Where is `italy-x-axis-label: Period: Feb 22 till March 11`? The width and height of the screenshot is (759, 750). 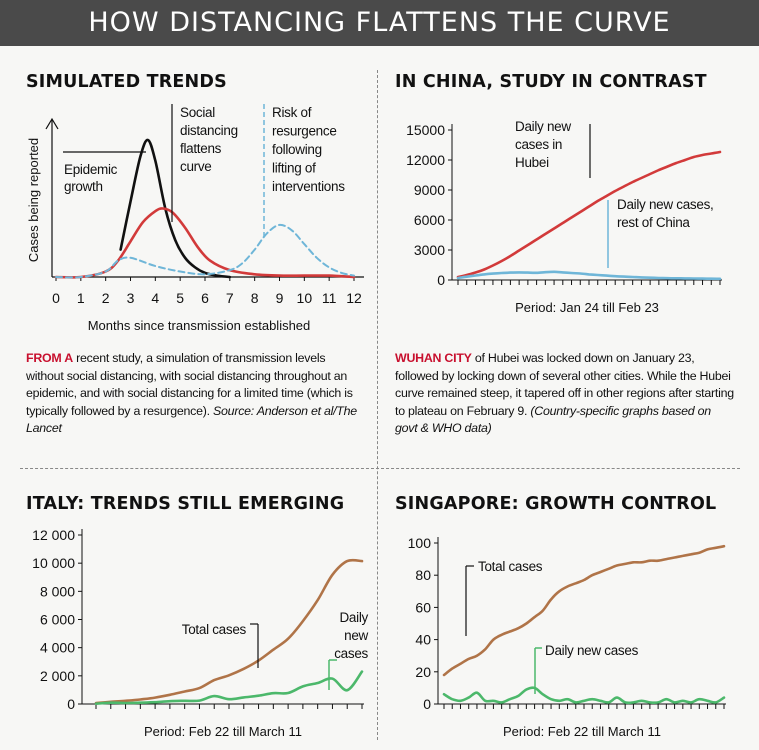 italy-x-axis-label: Period: Feb 22 till March 11 is located at coordinates (223, 731).